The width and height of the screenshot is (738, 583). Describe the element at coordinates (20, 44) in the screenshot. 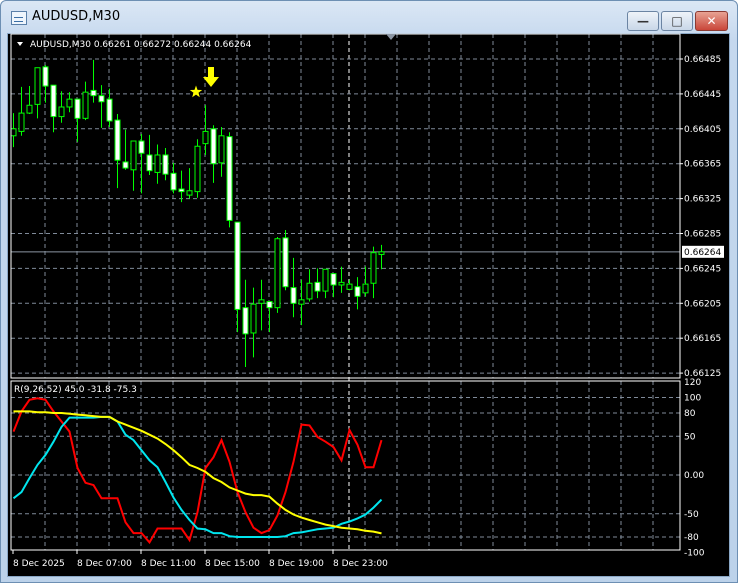

I see `header-dropdown-icon` at that location.